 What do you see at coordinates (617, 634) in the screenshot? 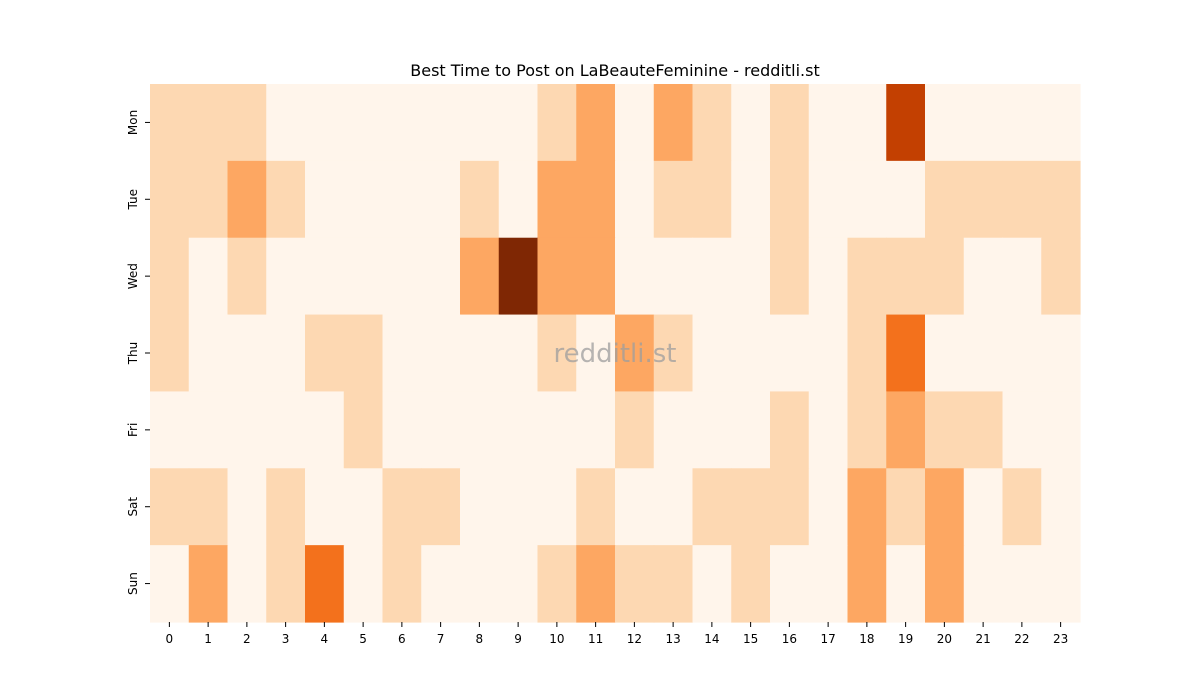
I see `x-axis: 0 1 2 3 4 5 6 7 8 9 10 11 12 13 14 15 16 17 18 19 20 21 22 23` at bounding box center [617, 634].